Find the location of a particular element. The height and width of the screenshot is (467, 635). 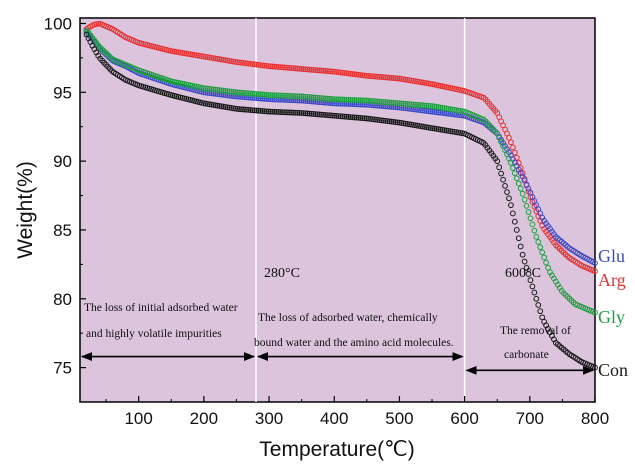

y-tick-label: 85 is located at coordinates (62, 230).